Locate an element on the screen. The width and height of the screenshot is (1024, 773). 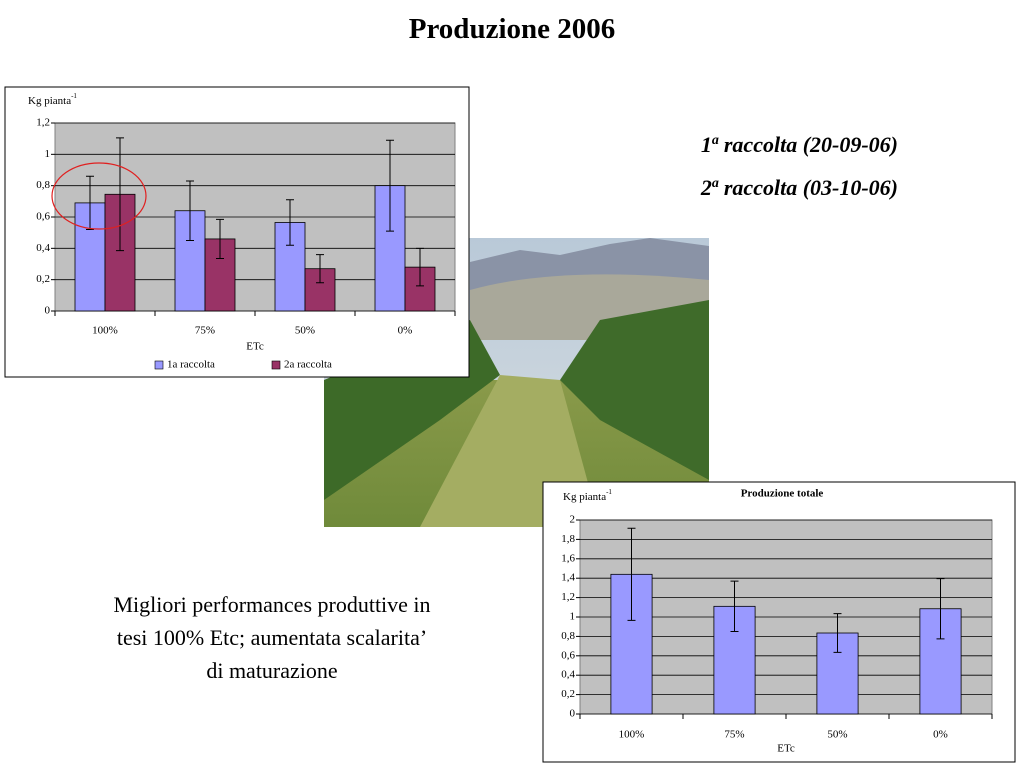
legend-label: 2a raccolta is located at coordinates (308, 365).